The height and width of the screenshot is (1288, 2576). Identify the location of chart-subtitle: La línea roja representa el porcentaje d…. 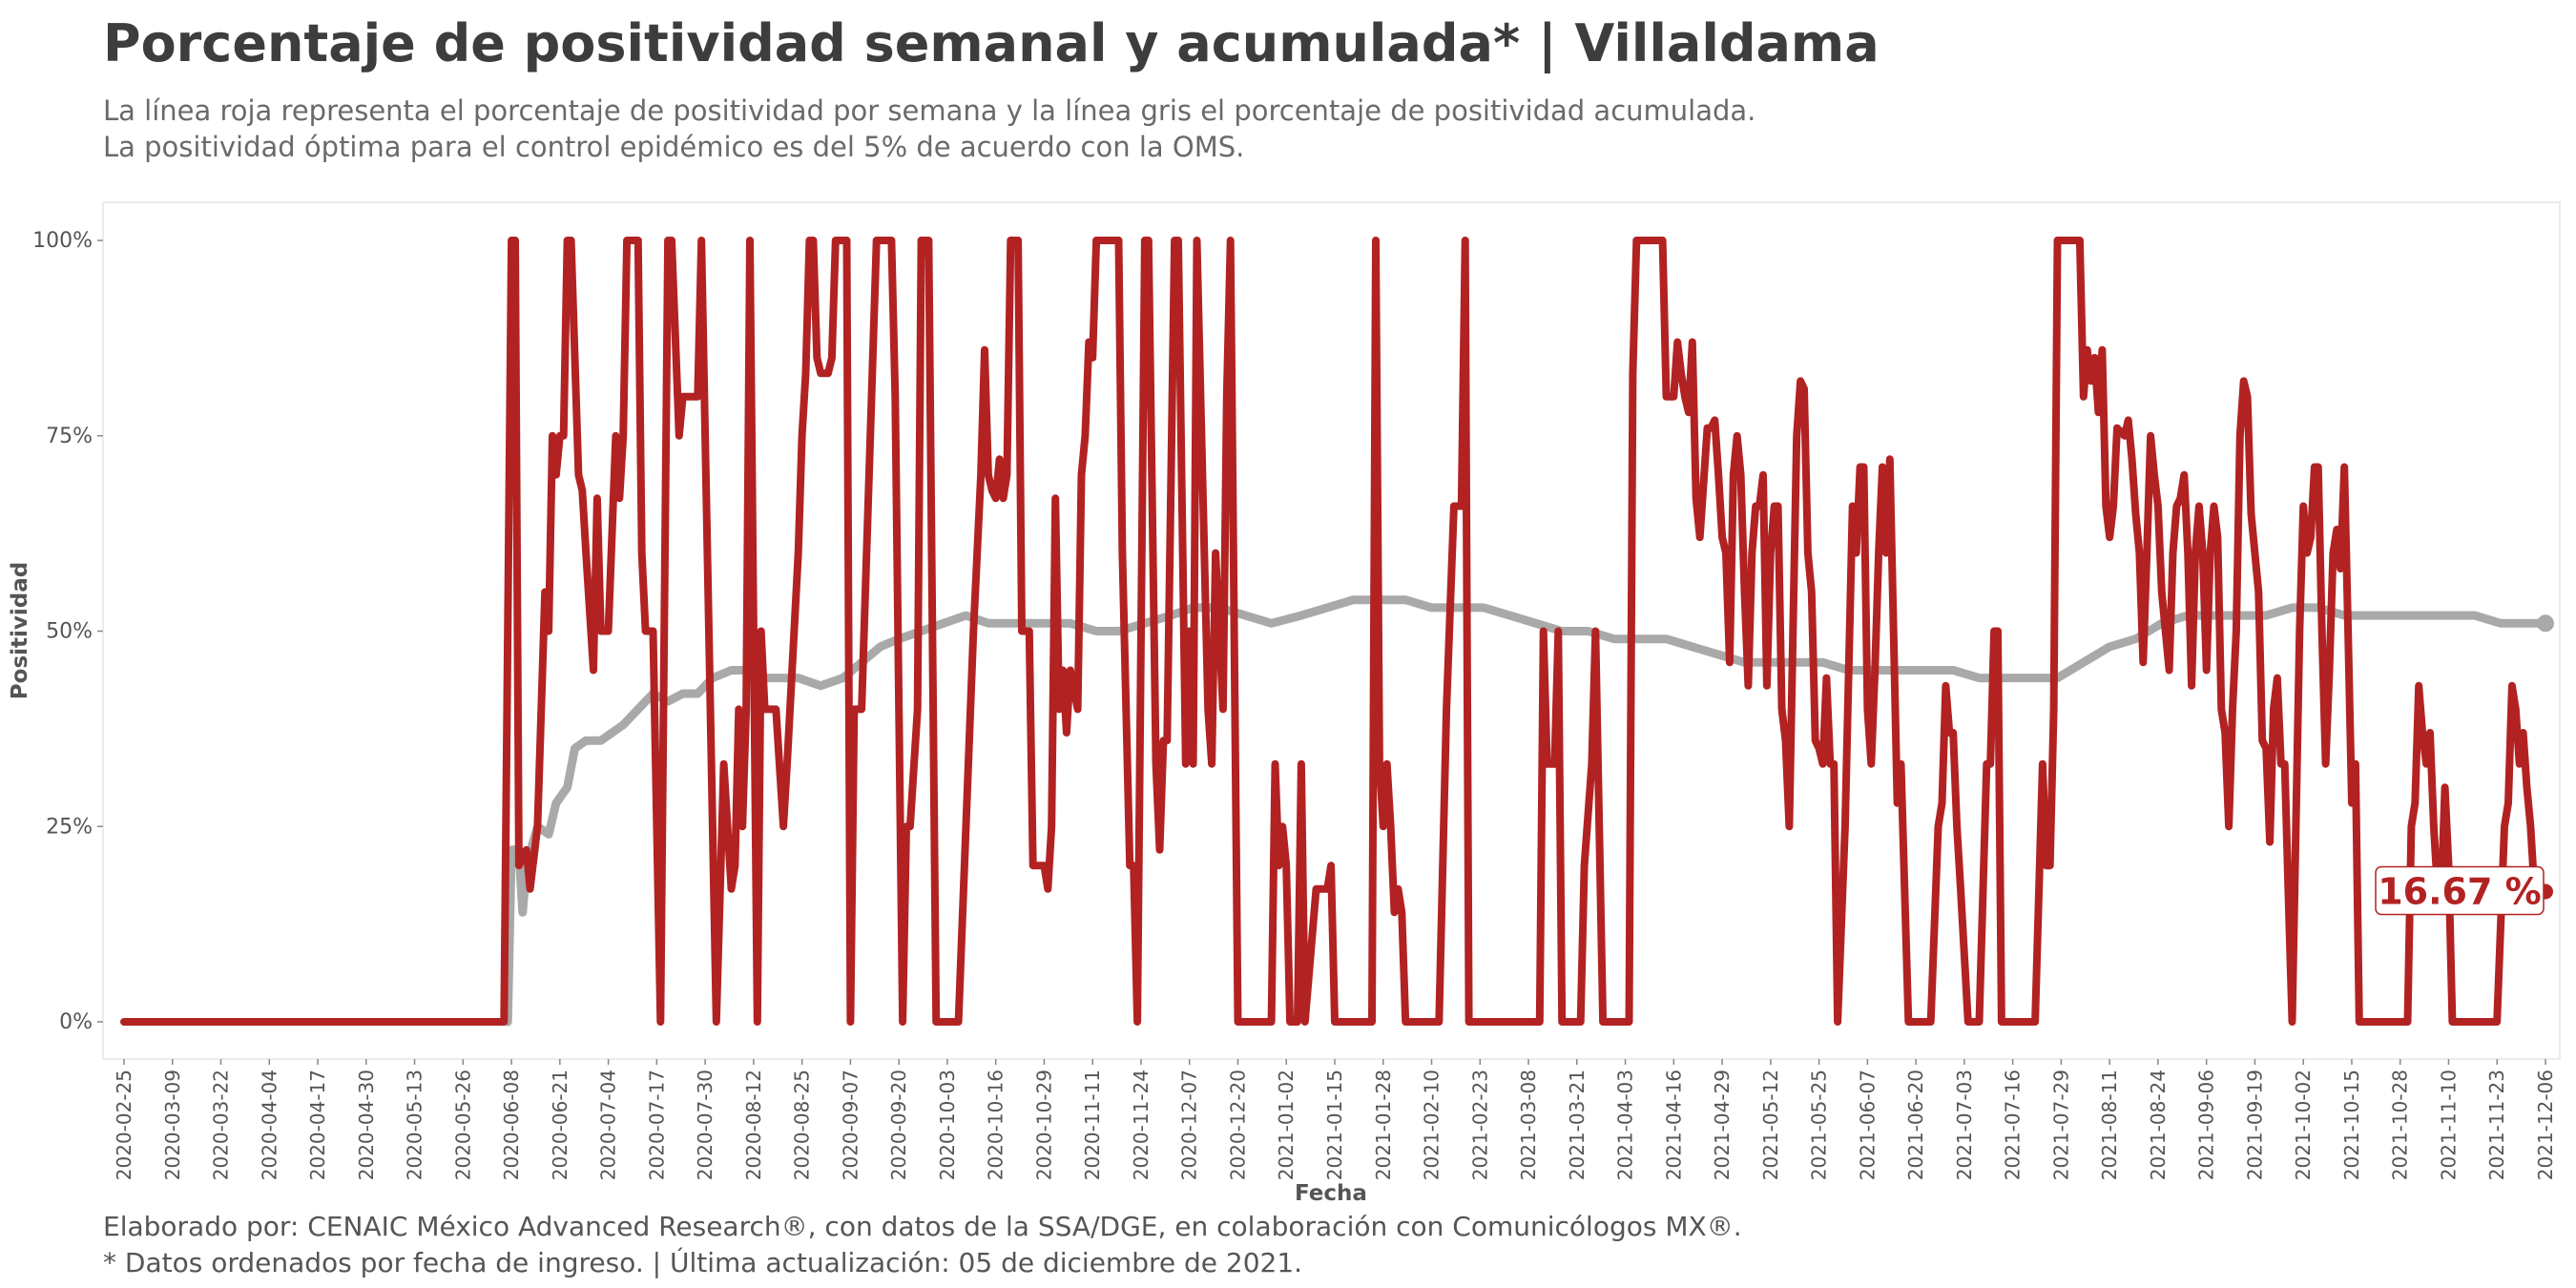
(929, 129).